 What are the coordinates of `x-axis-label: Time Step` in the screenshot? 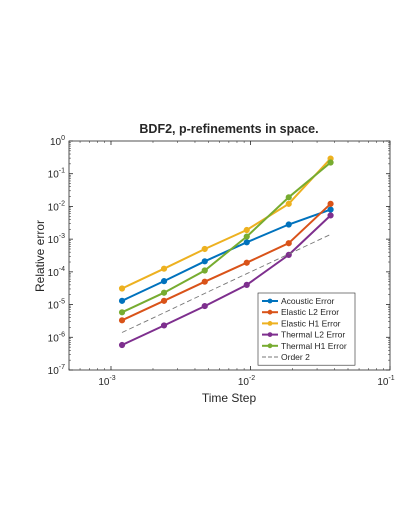 It's located at (229, 398).